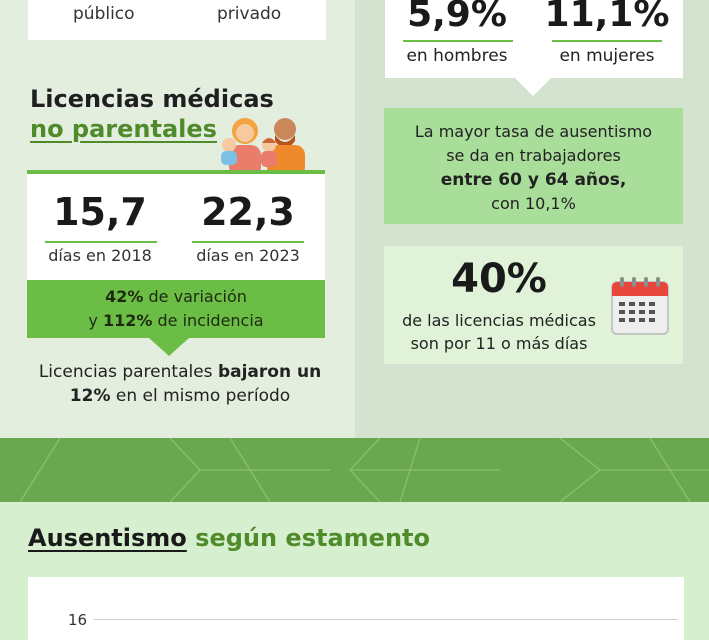 The height and width of the screenshot is (640, 709). I want to click on women-label: en mujeres, so click(607, 56).